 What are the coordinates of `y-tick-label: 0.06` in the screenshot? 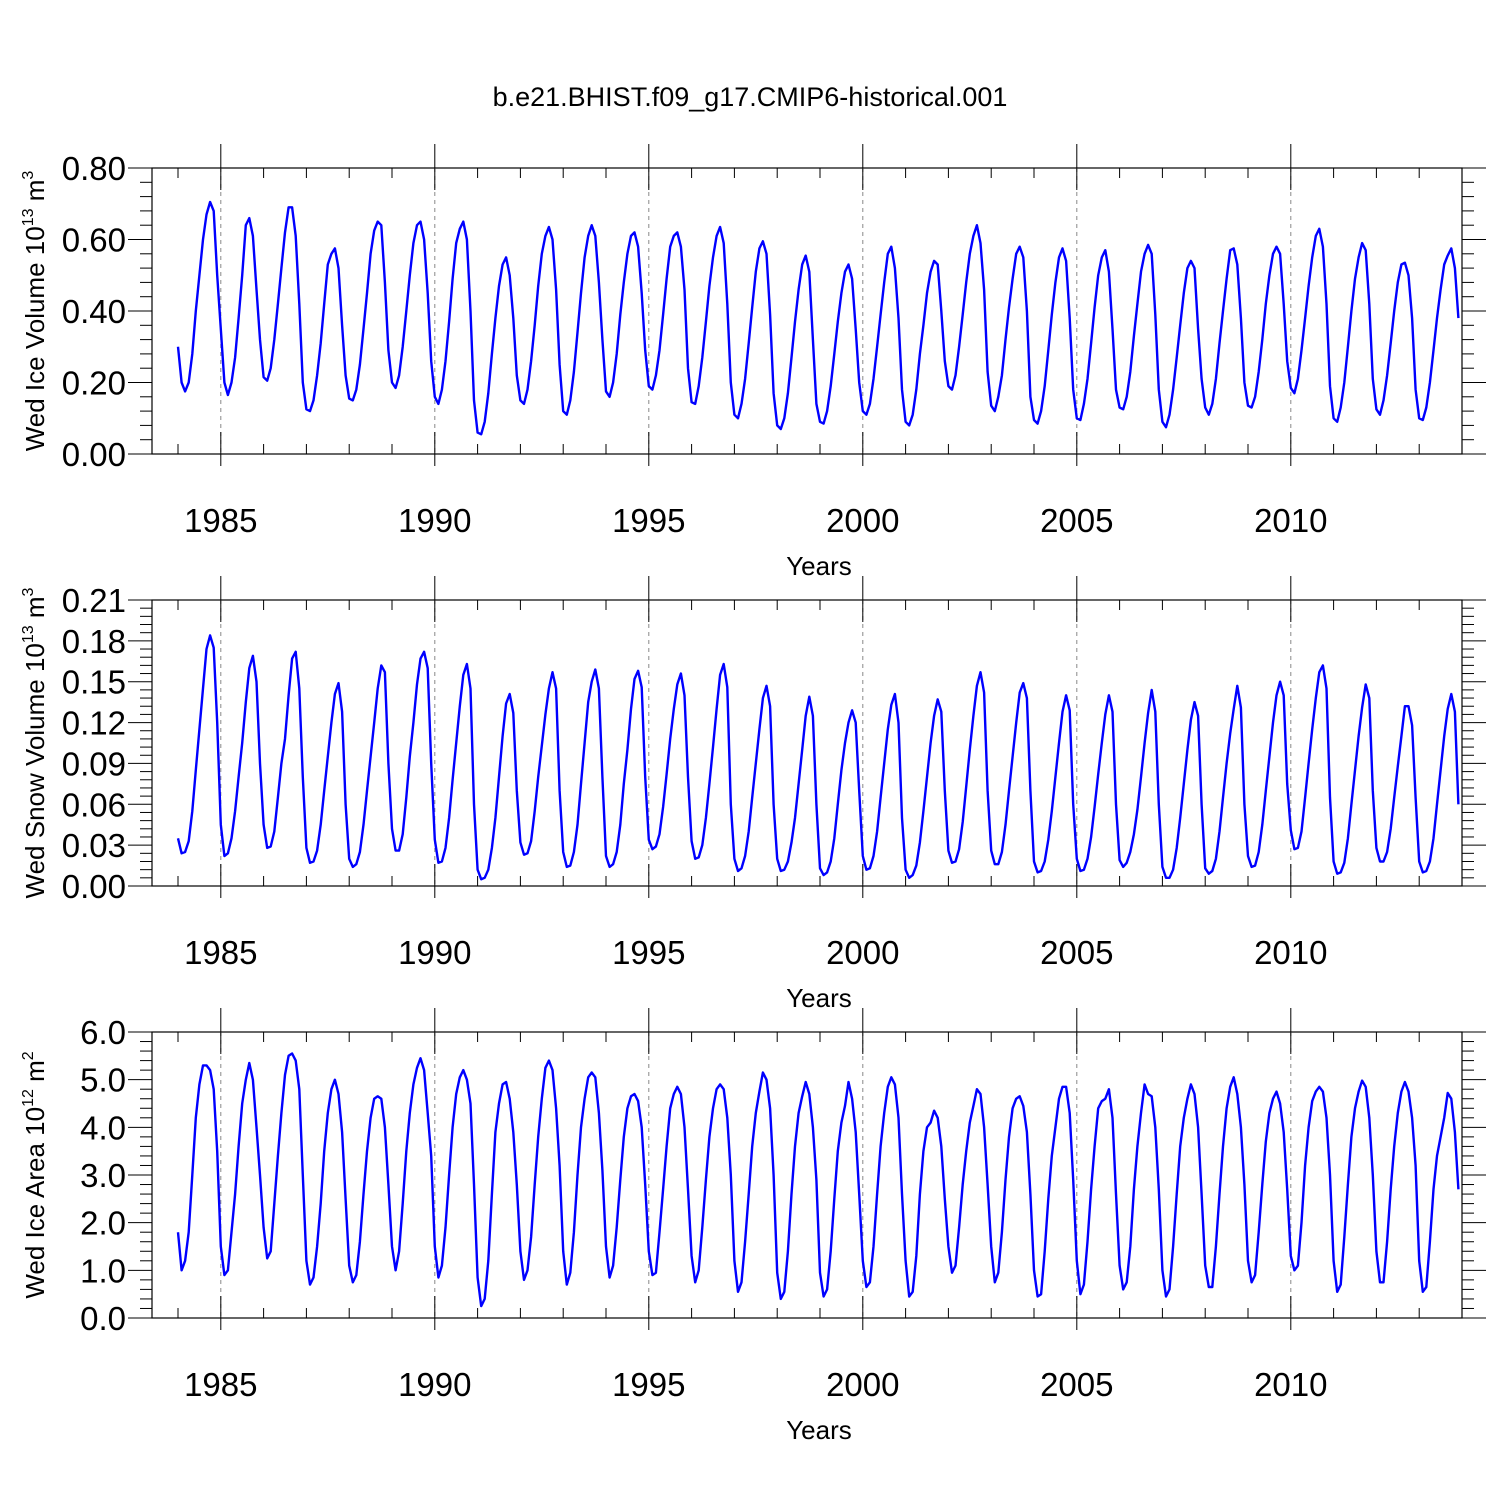 It's located at (94, 804).